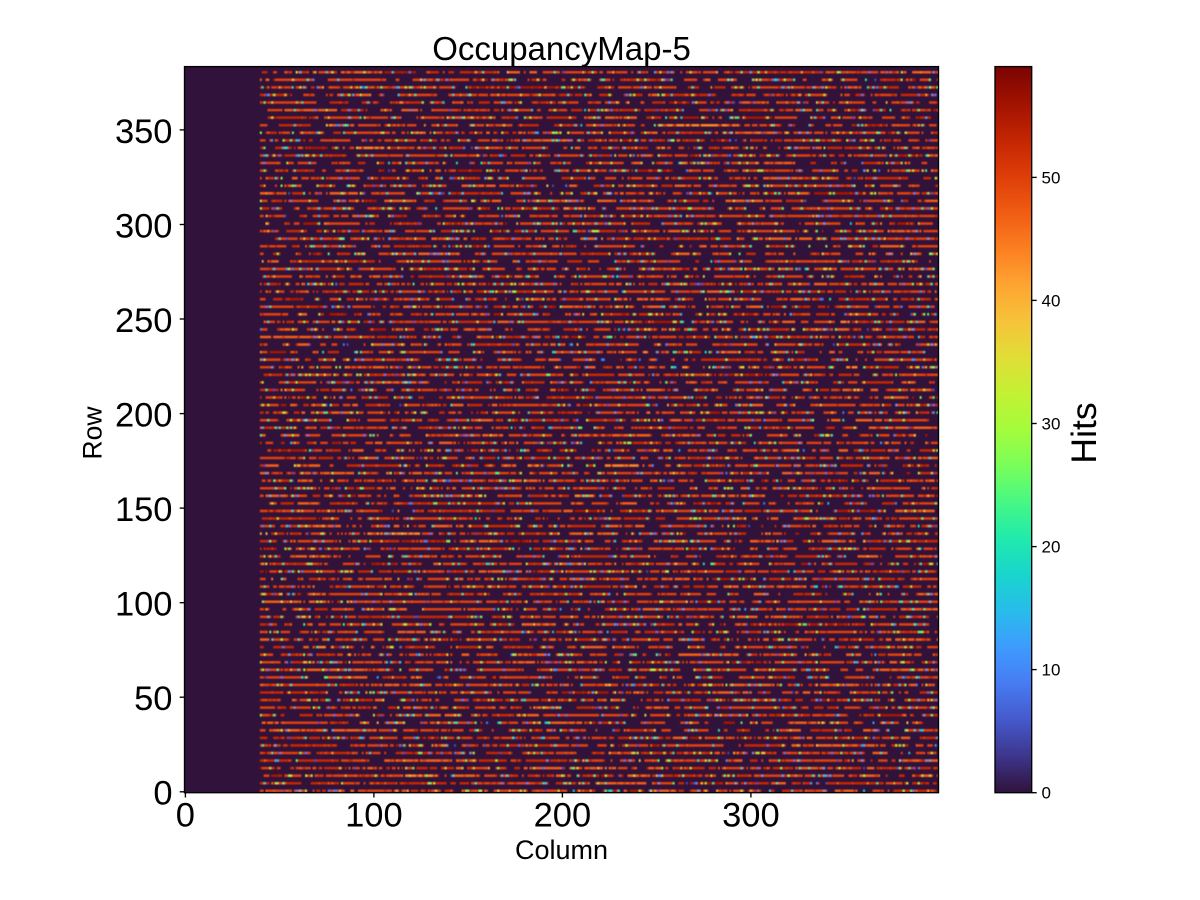  Describe the element at coordinates (1051, 424) in the screenshot. I see `svg-text: 30` at that location.